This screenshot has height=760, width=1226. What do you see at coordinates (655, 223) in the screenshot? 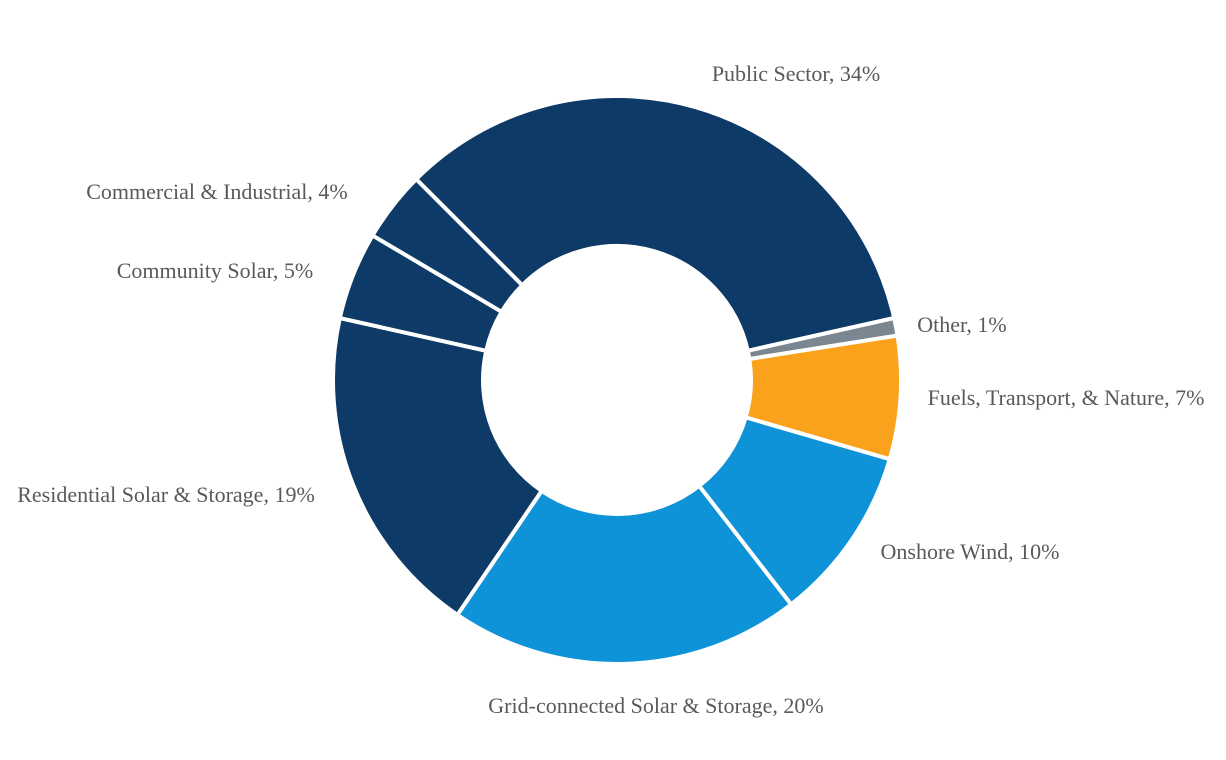
I see `donut-slice-public-sector` at bounding box center [655, 223].